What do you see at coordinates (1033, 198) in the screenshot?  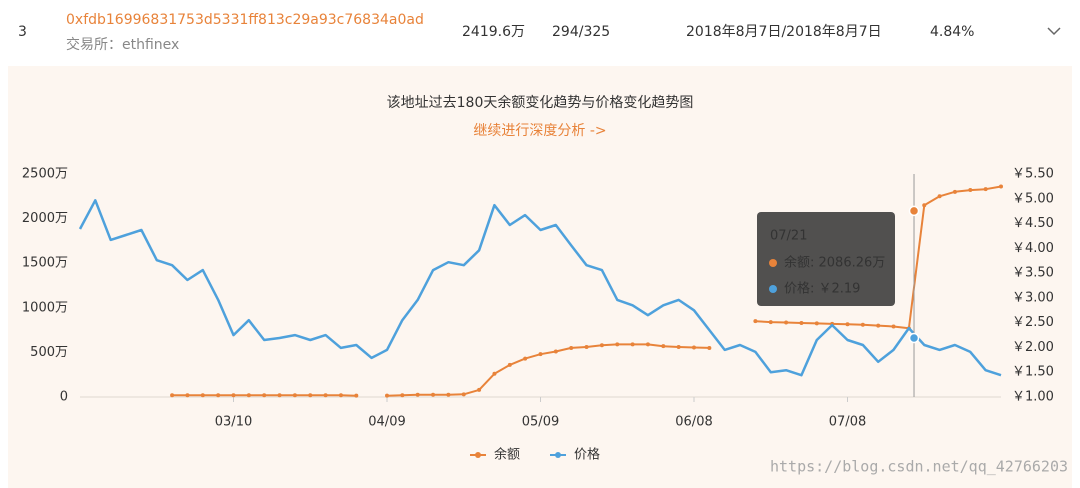 I see `y2-tick-label: ￥5.00` at bounding box center [1033, 198].